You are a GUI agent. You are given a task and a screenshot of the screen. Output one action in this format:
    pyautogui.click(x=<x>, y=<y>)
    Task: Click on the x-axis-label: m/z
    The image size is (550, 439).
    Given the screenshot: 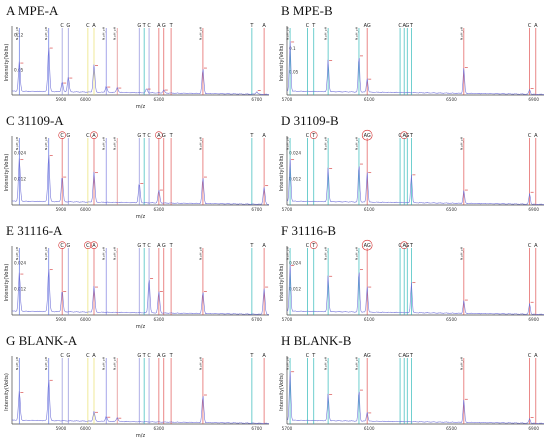 What is the action you would take?
    pyautogui.click(x=141, y=107)
    